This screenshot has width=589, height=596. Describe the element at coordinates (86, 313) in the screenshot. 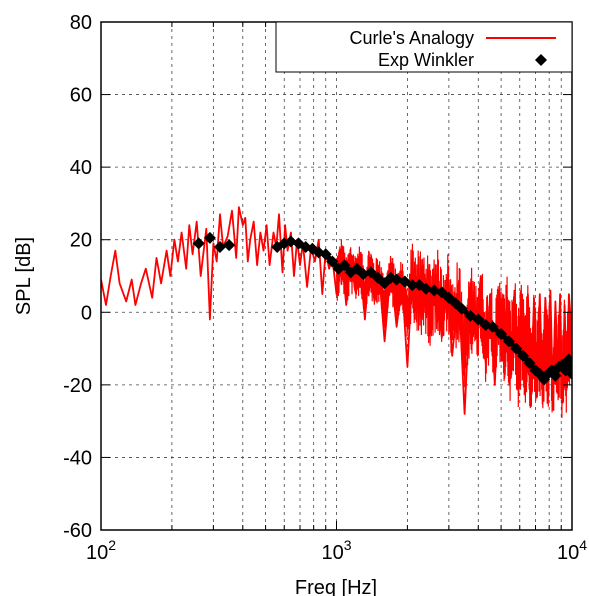

I see `y-tick-label: 0` at that location.